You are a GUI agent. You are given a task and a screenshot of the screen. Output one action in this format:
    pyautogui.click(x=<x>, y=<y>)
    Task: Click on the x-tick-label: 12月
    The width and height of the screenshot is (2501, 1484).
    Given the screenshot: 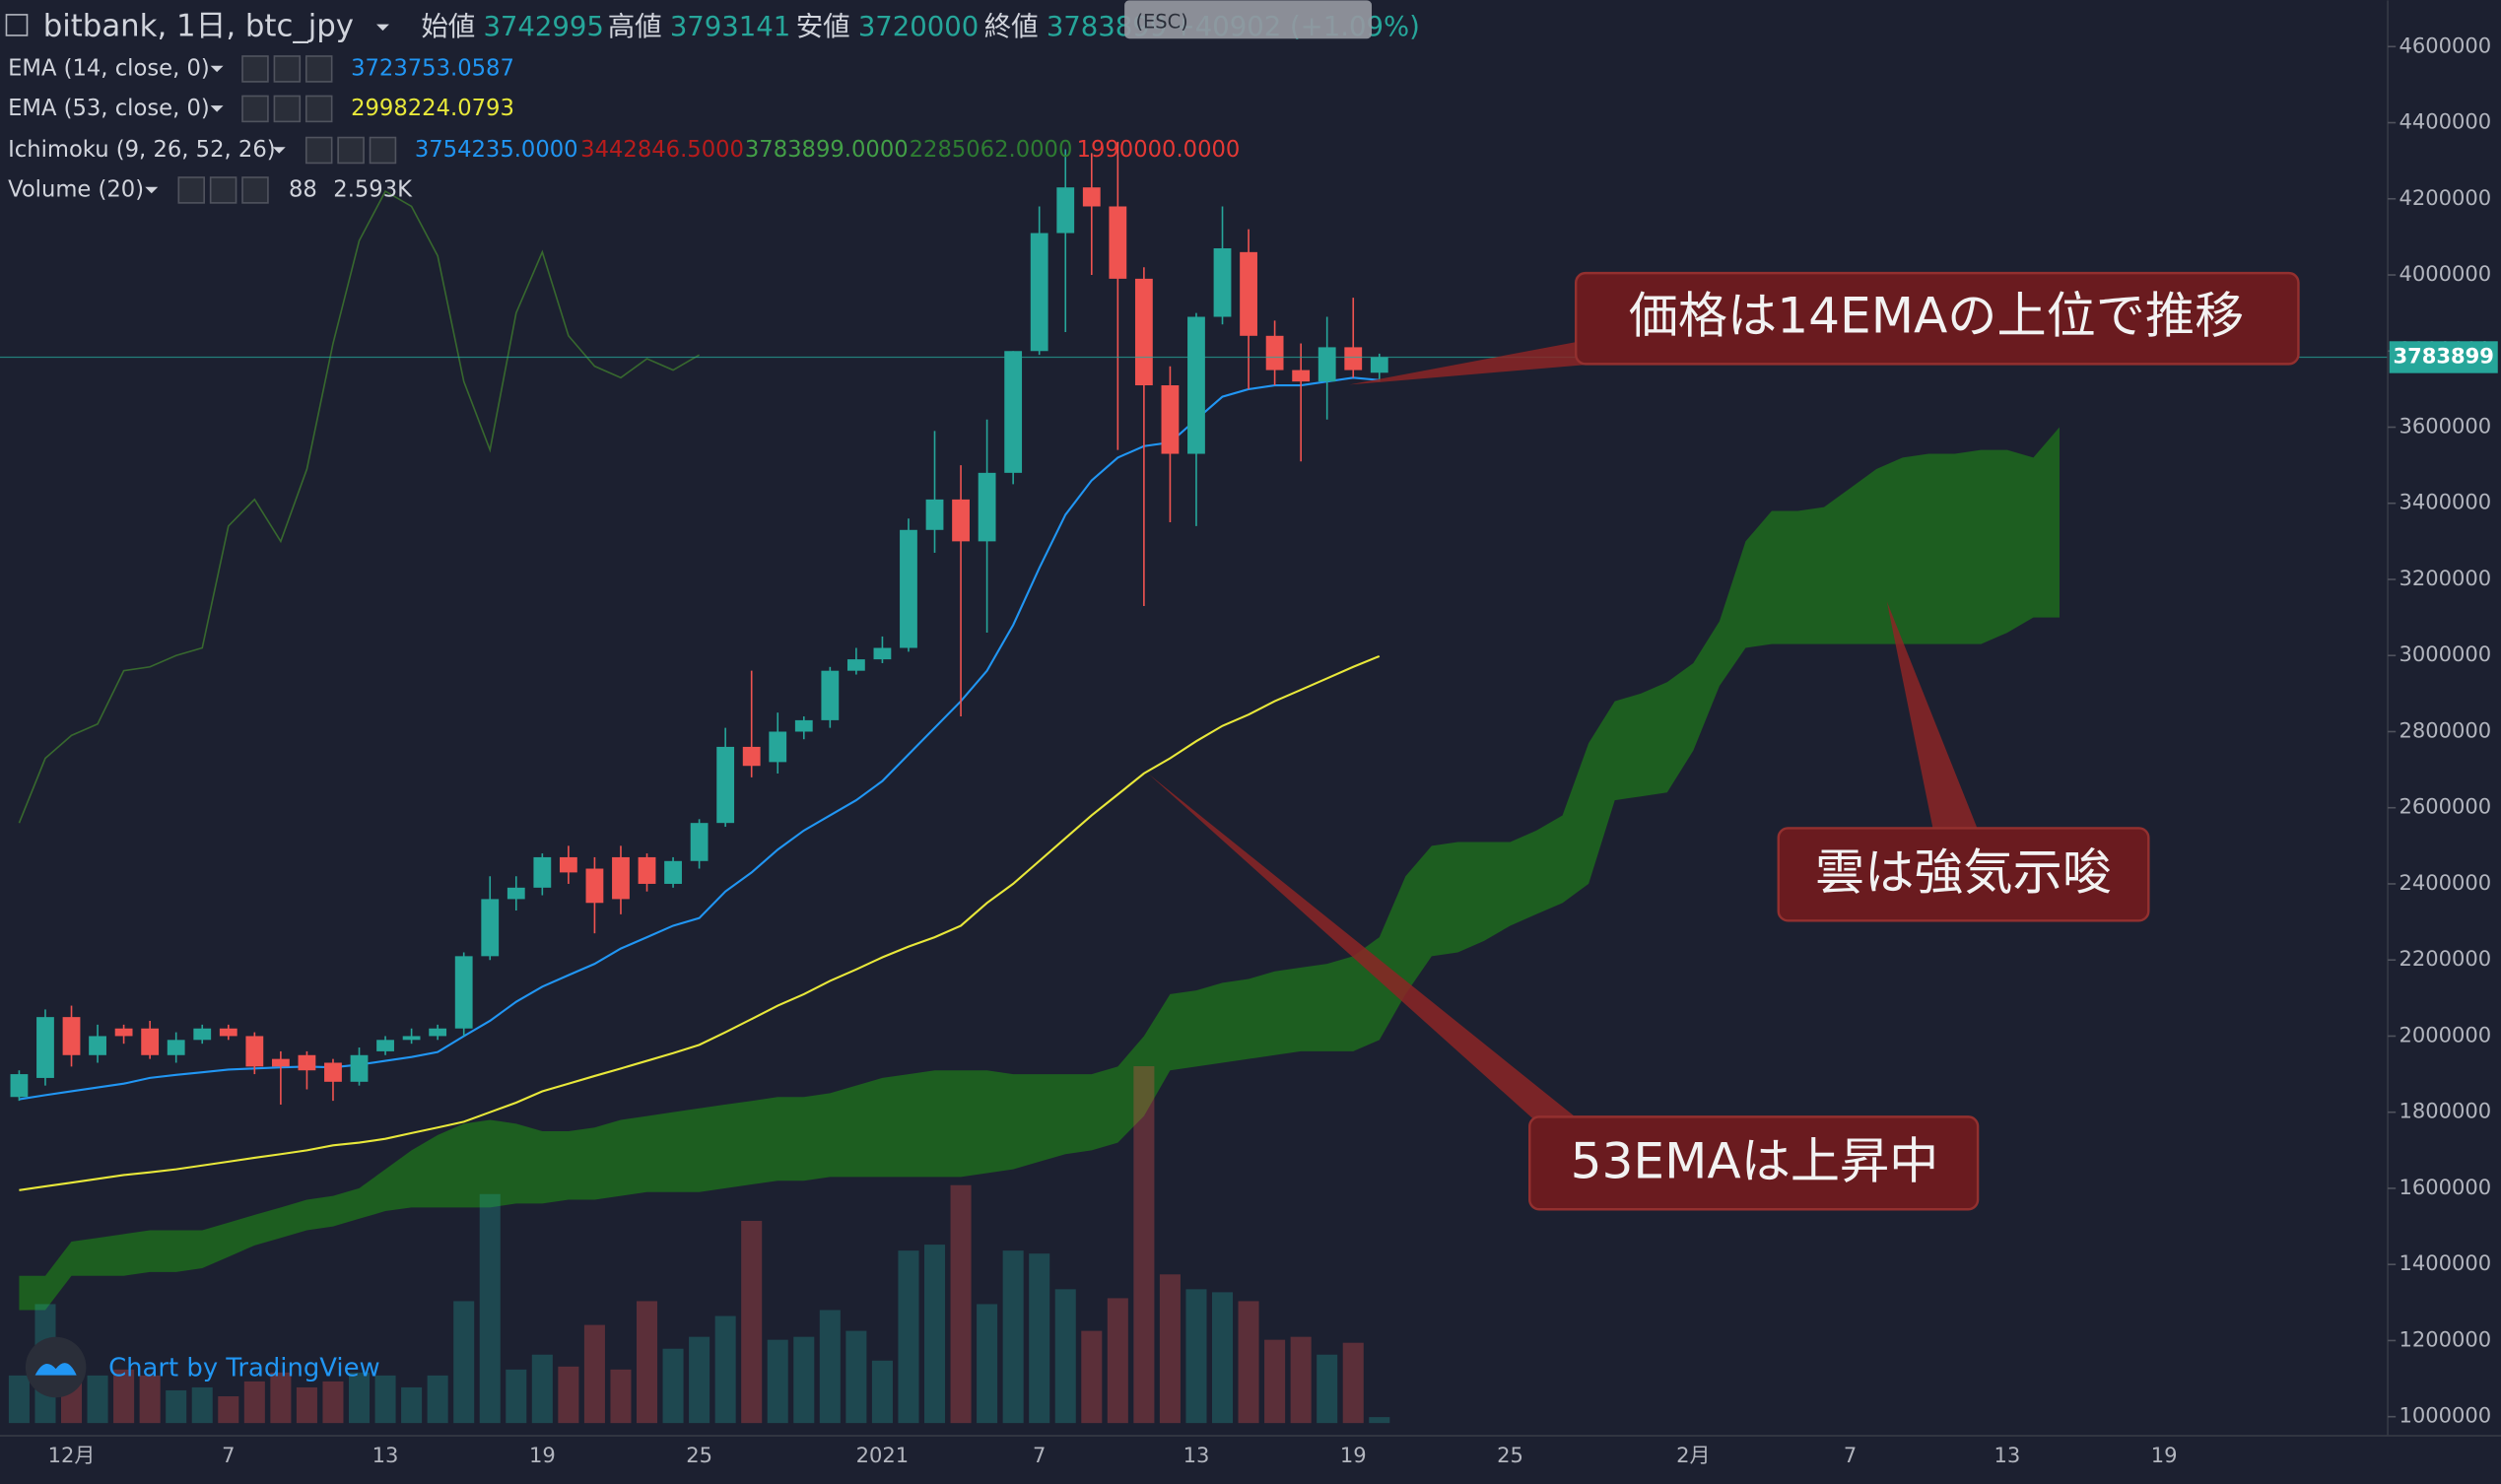 What is the action you would take?
    pyautogui.click(x=72, y=1455)
    